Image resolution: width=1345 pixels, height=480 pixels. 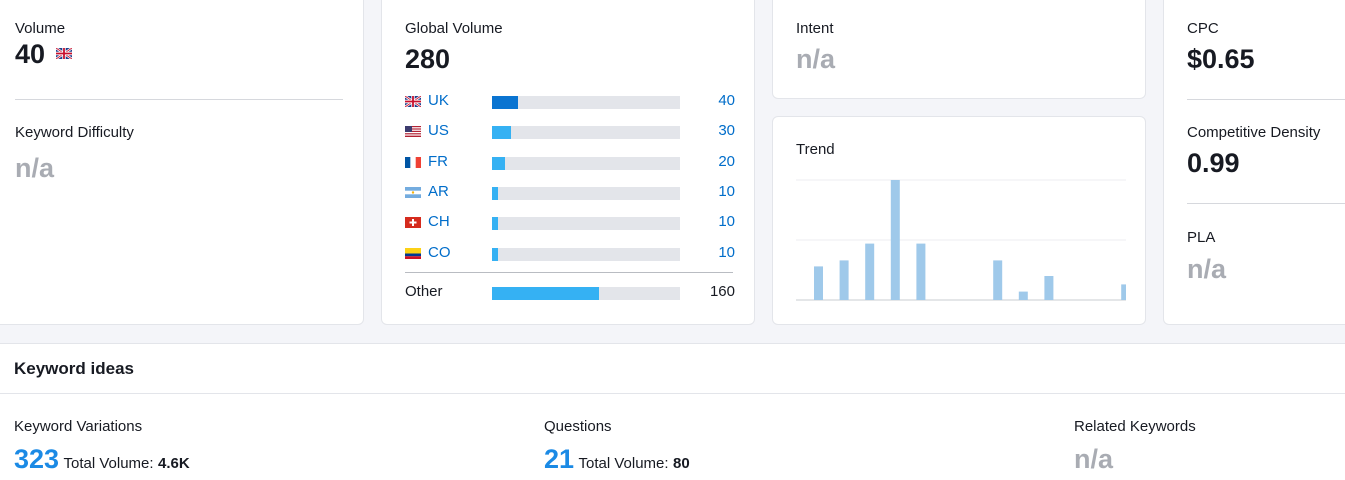 What do you see at coordinates (40, 28) in the screenshot?
I see `volume-label: Volume` at bounding box center [40, 28].